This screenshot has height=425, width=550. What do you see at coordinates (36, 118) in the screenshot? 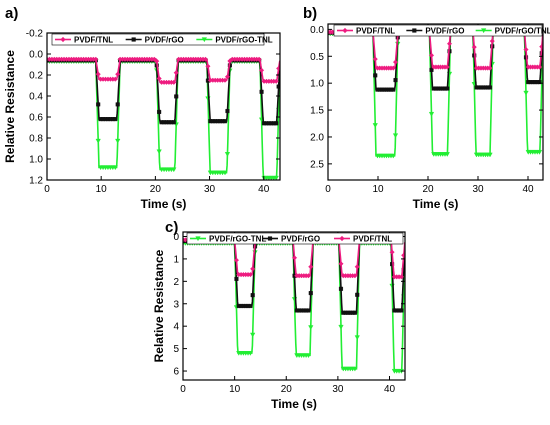
I see `y-tick-label: 0.6` at bounding box center [36, 118].